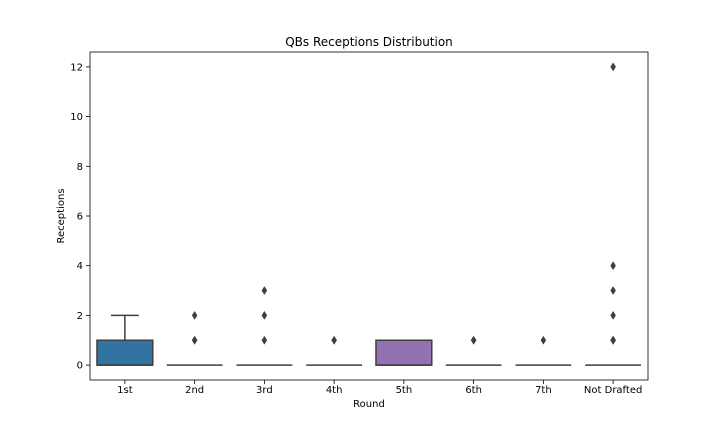 This screenshot has height=432, width=720. Describe the element at coordinates (76, 117) in the screenshot. I see `y-tick-label: 10` at that location.